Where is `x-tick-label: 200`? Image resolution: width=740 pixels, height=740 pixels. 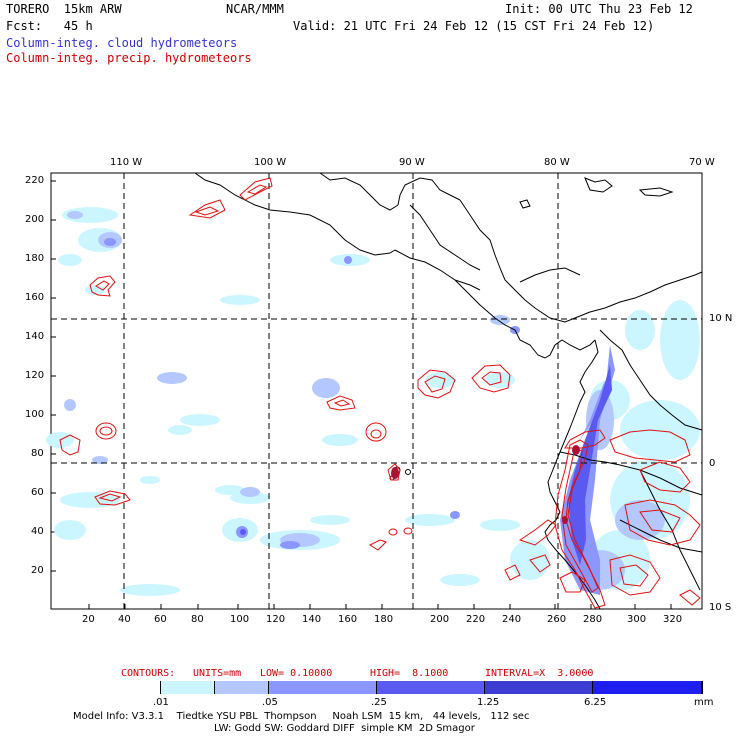
x-tick-label: 200 is located at coordinates (440, 619).